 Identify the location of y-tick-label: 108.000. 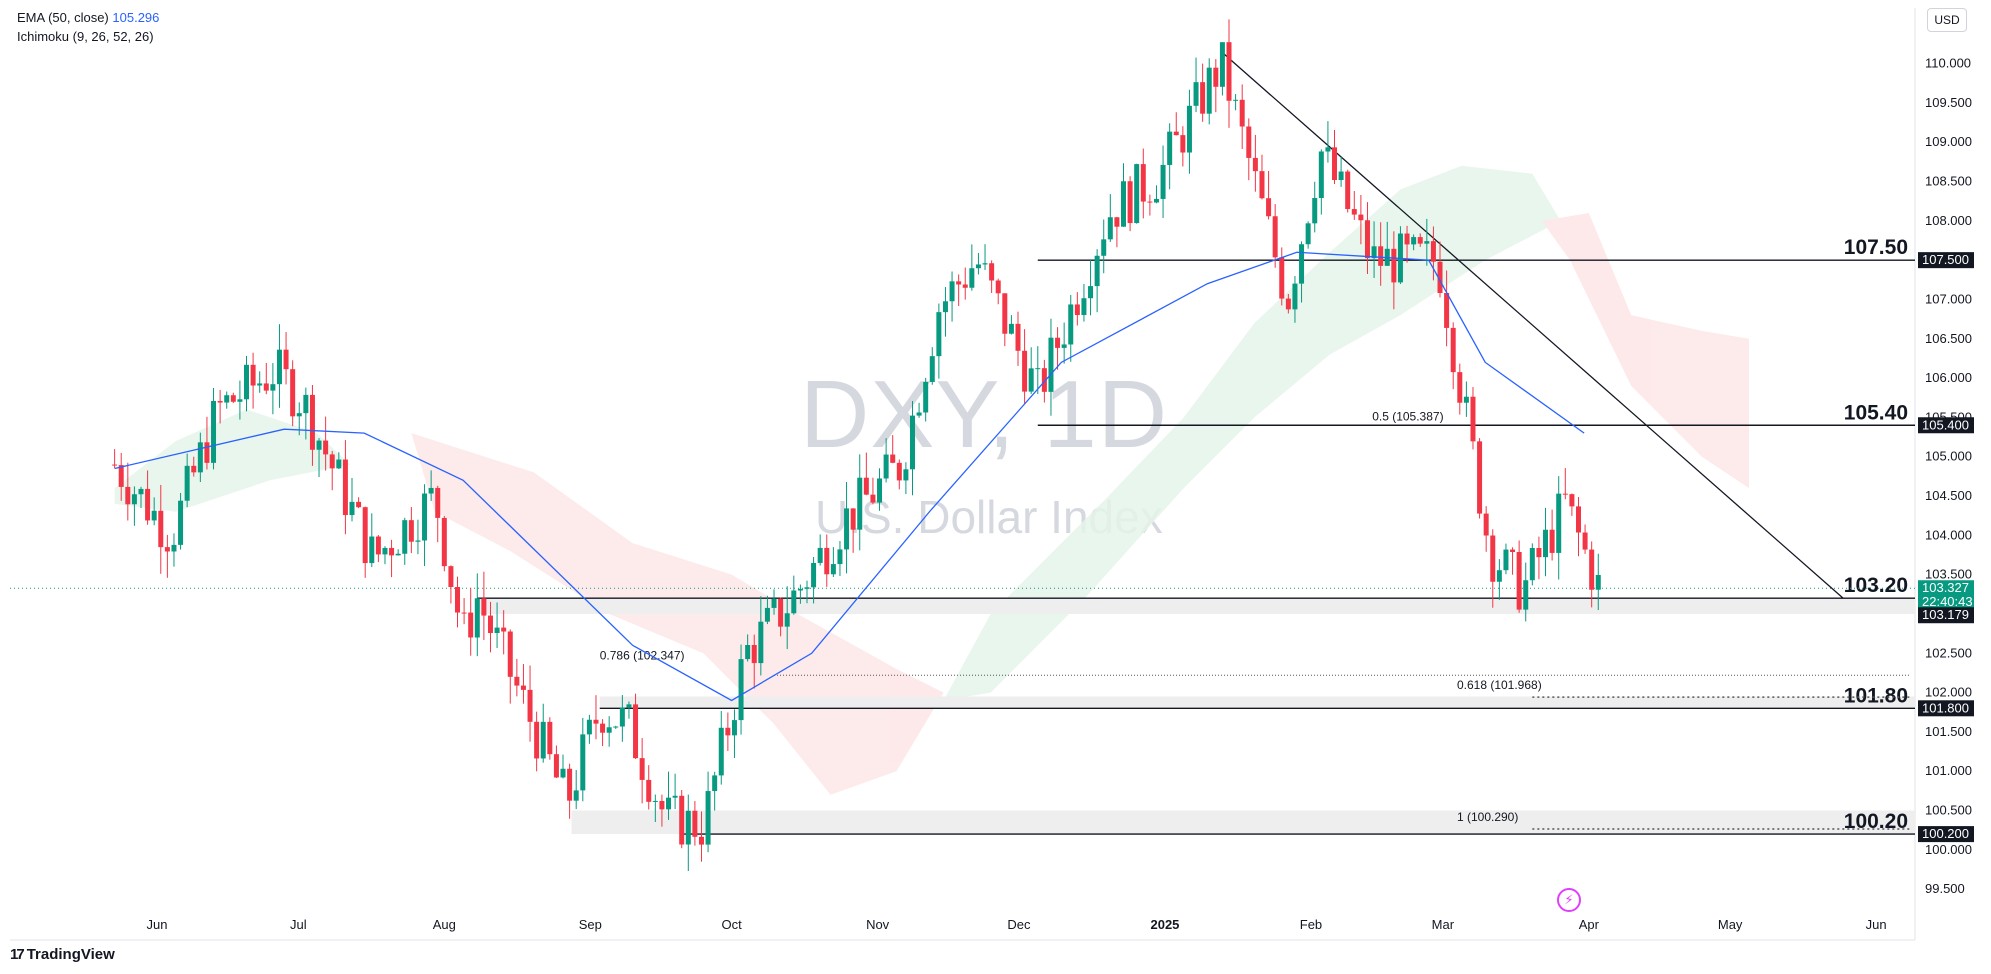
(1948, 220).